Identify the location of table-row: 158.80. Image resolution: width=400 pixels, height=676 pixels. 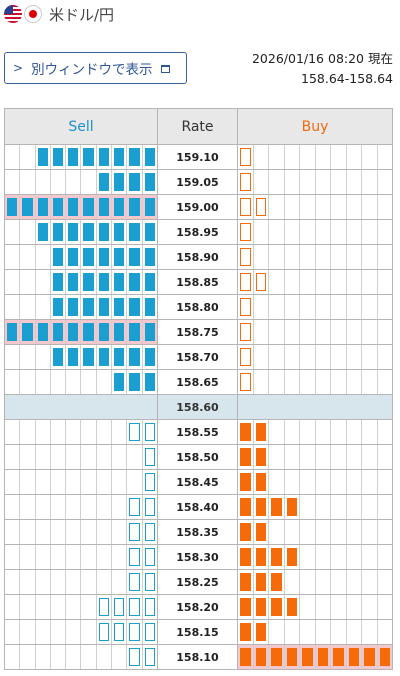
(198, 307).